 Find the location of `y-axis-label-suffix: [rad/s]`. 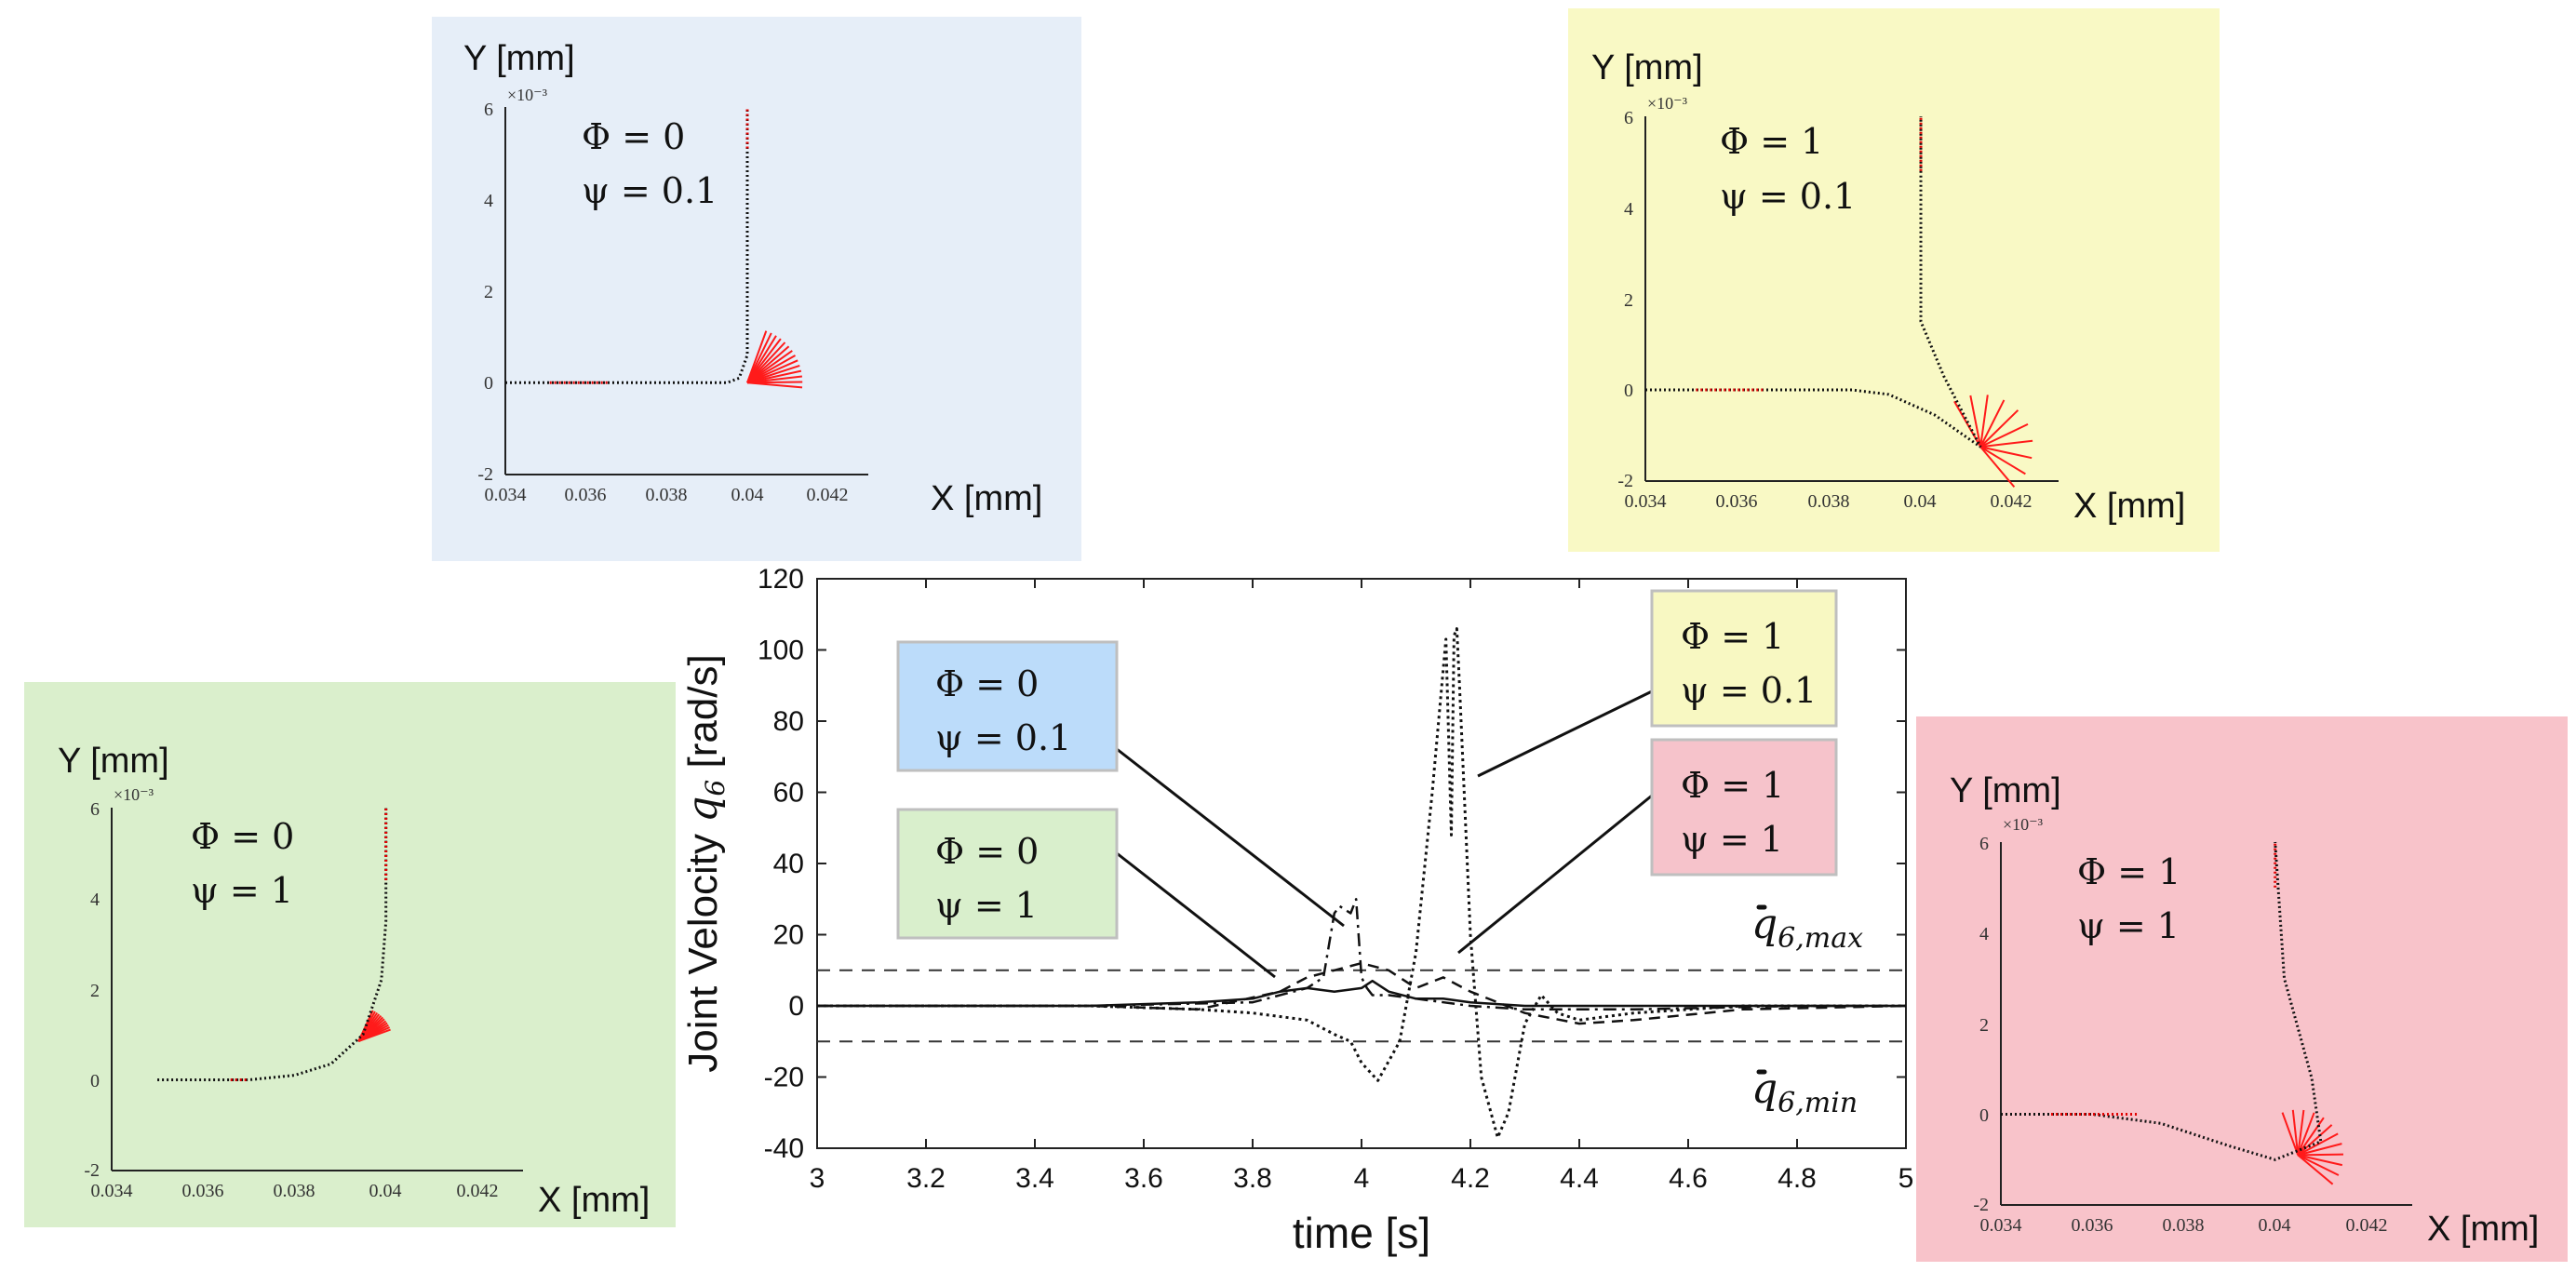

y-axis-label-suffix: [rad/s] is located at coordinates (703, 717).